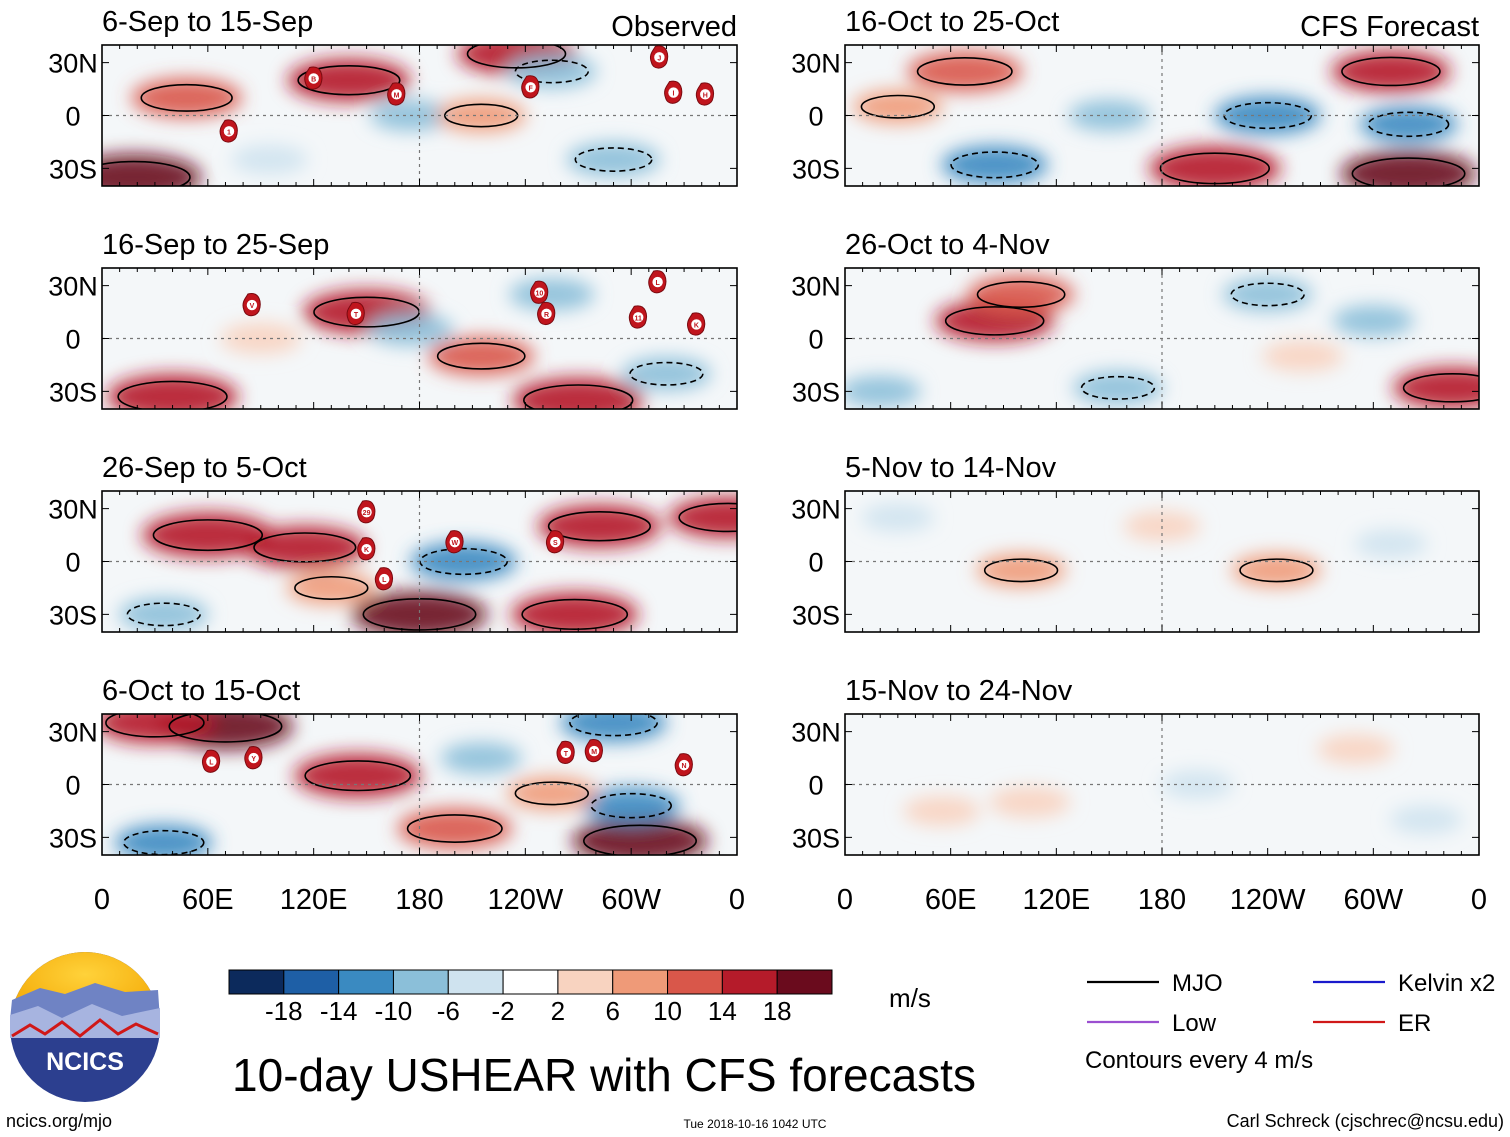 This screenshot has height=1137, width=1510. I want to click on storm-marker: J, so click(659, 57).